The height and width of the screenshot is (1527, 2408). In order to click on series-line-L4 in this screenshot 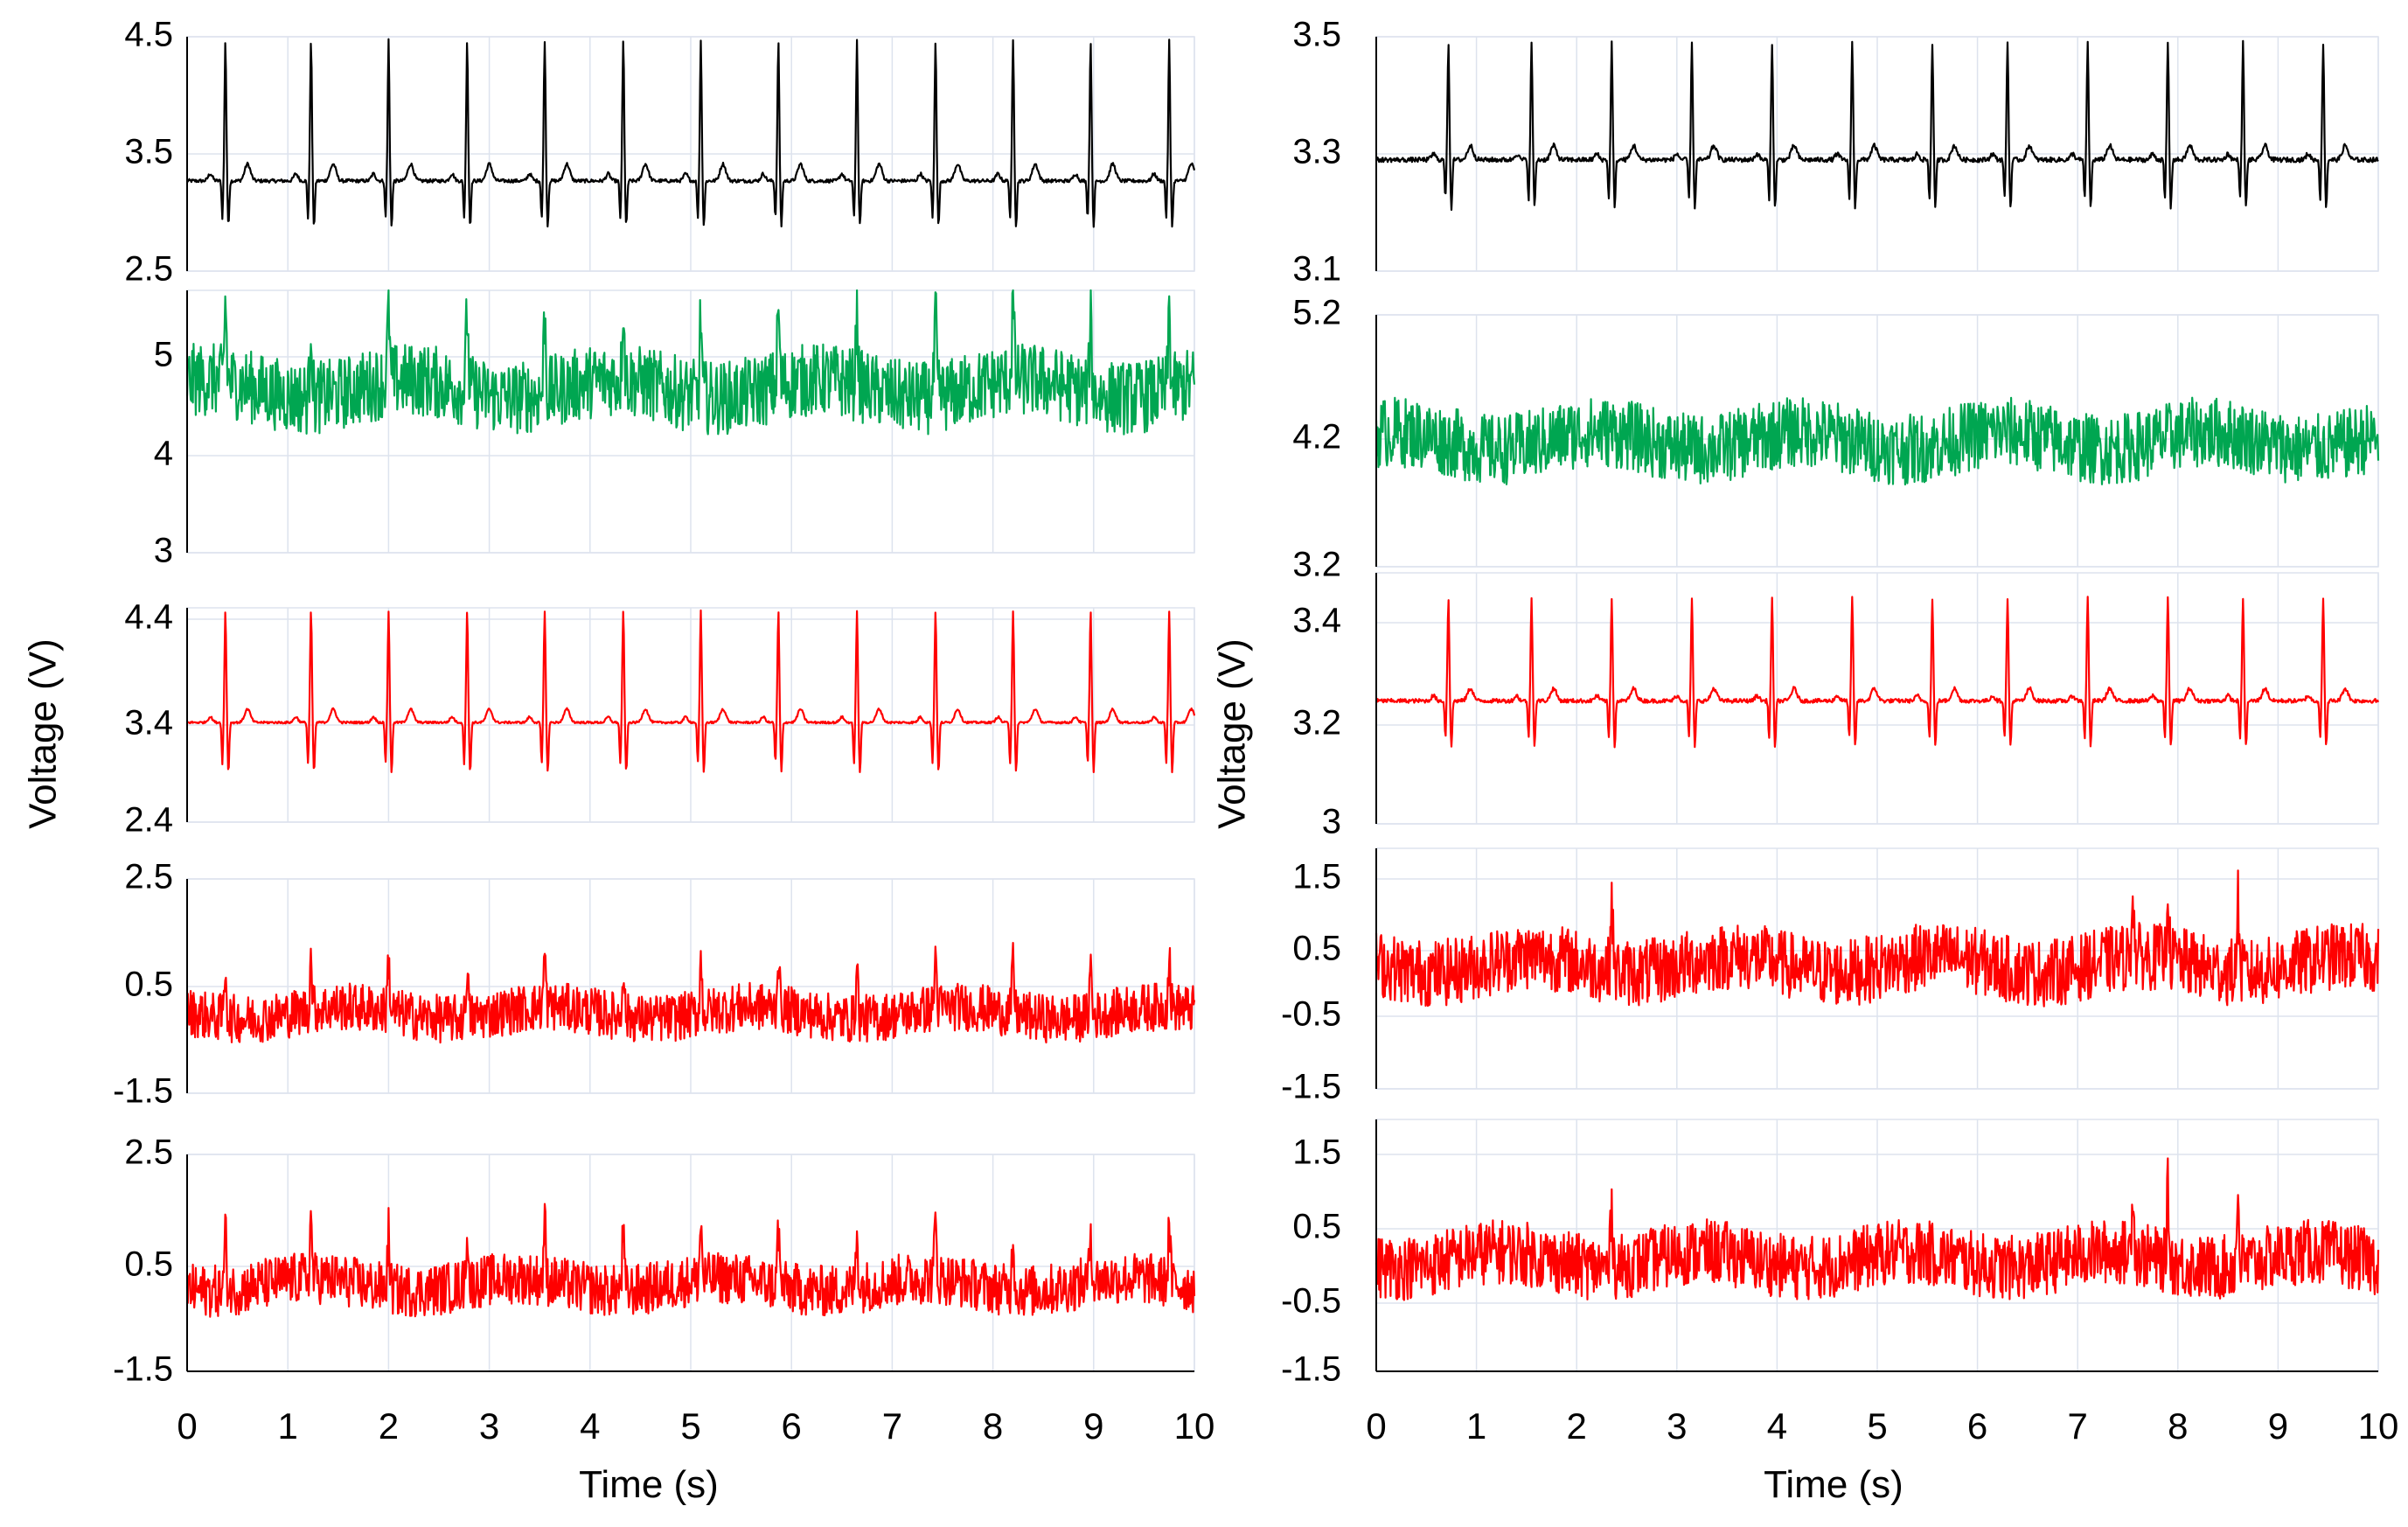, I will do `click(690, 992)`.